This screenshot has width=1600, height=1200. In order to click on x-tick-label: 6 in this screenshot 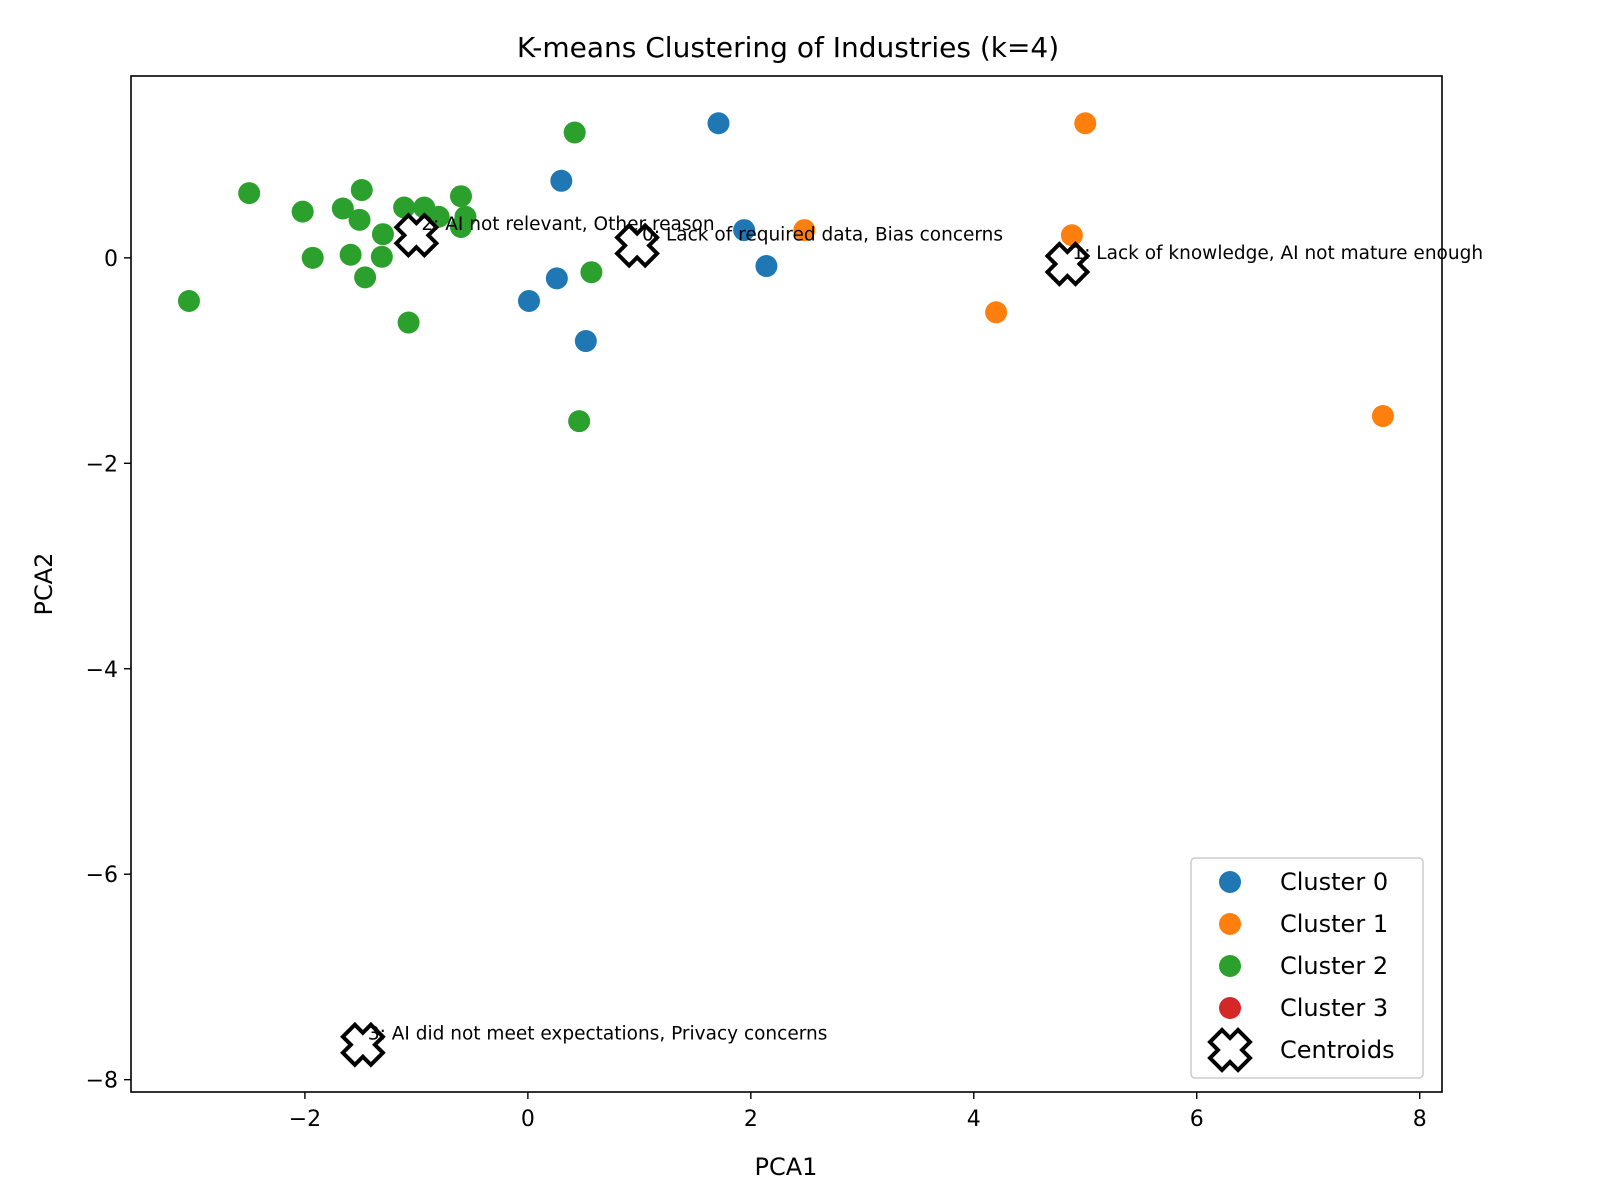, I will do `click(1197, 1119)`.